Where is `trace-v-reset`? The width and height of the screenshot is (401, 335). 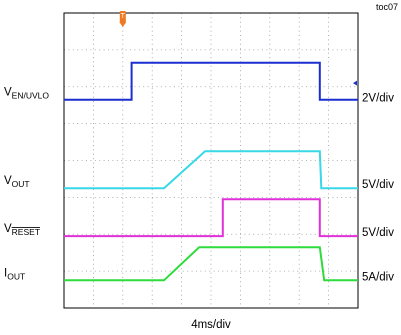
trace-v-reset is located at coordinates (211, 218).